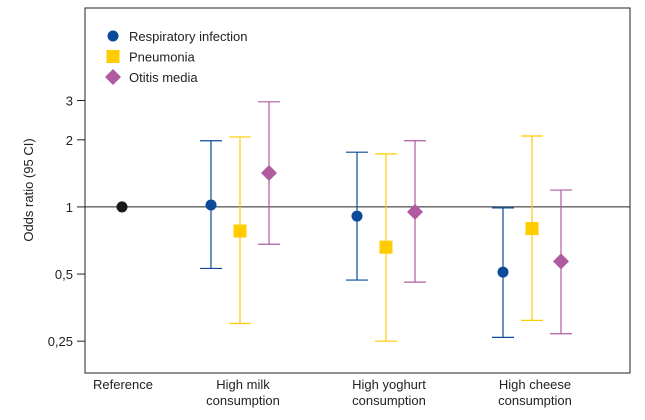 Image resolution: width=645 pixels, height=420 pixels. What do you see at coordinates (113, 36) in the screenshot?
I see `legend-marker-circle` at bounding box center [113, 36].